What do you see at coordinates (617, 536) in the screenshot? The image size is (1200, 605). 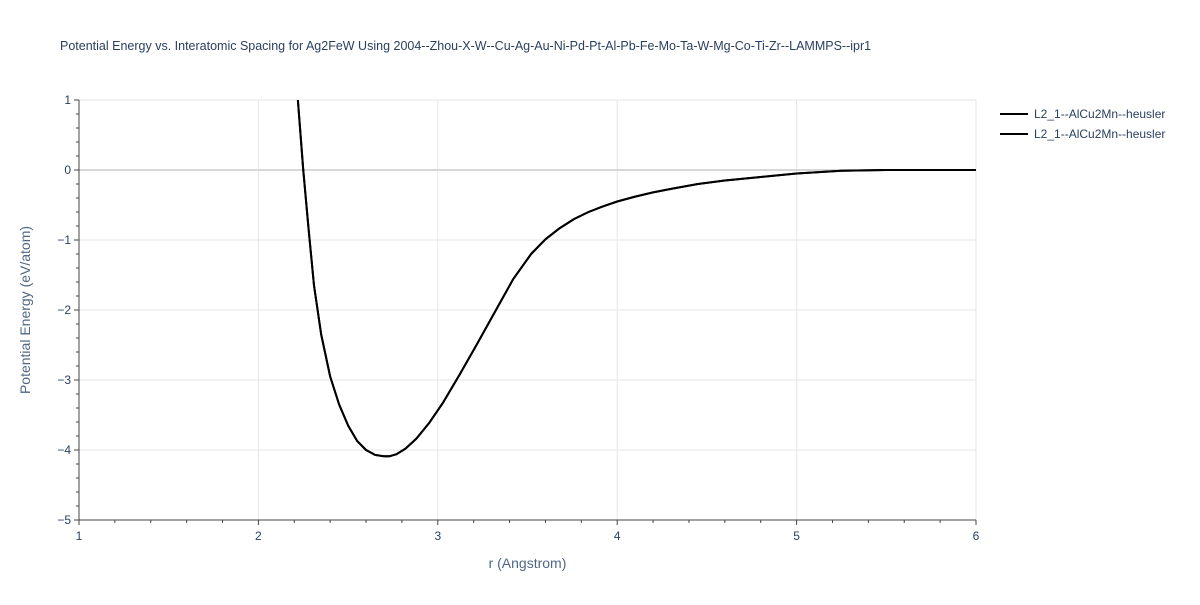 I see `x-tick-label: 4` at bounding box center [617, 536].